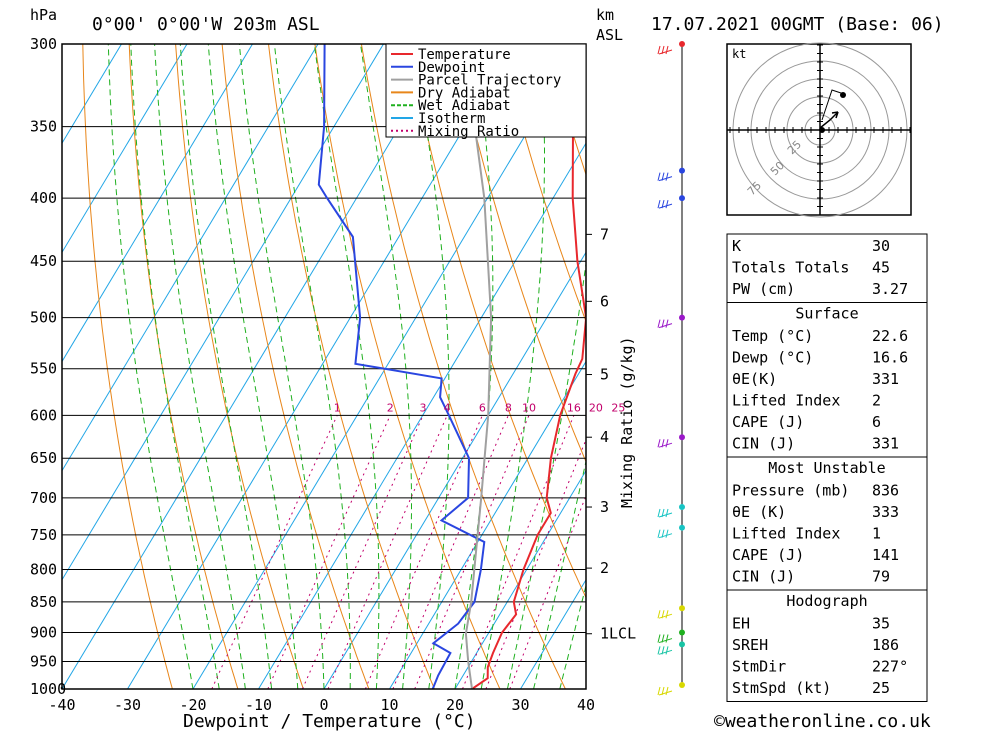 The image size is (1000, 733). What do you see at coordinates (627, 422) in the screenshot?
I see `mixing-ratio-axis-title: Mixing Ratio (g/kg)` at bounding box center [627, 422].